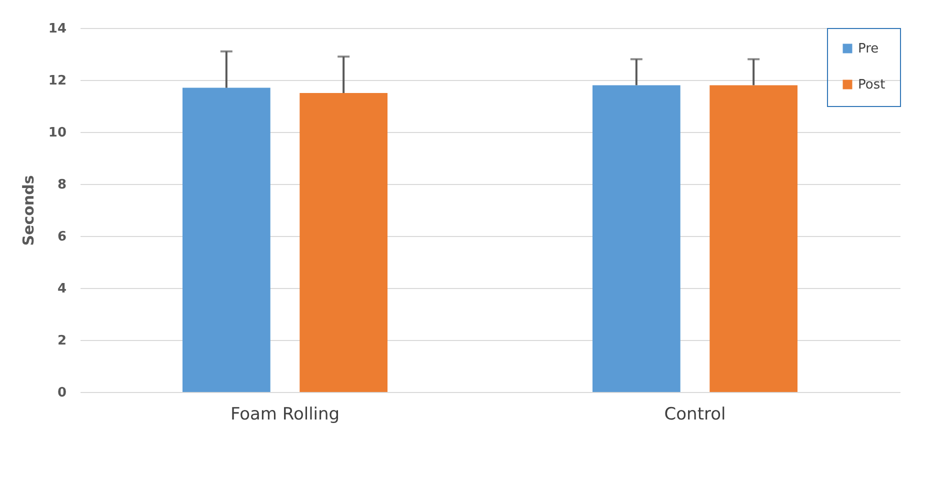  What do you see at coordinates (61, 341) in the screenshot?
I see `y-tick-label: 2` at bounding box center [61, 341].